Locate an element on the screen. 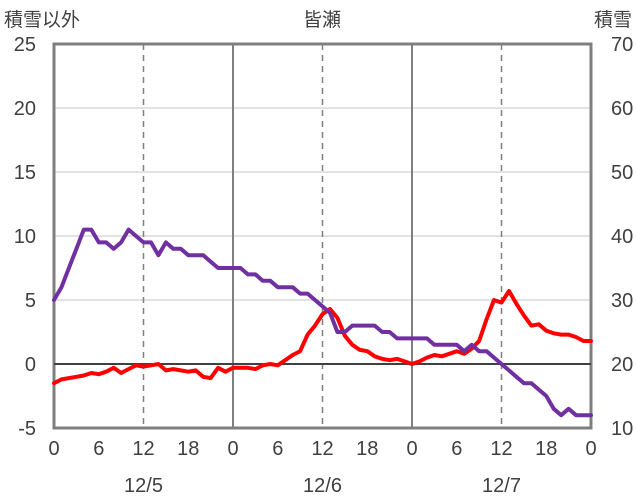 The width and height of the screenshot is (636, 501). right-tick-label: 40 is located at coordinates (622, 237).